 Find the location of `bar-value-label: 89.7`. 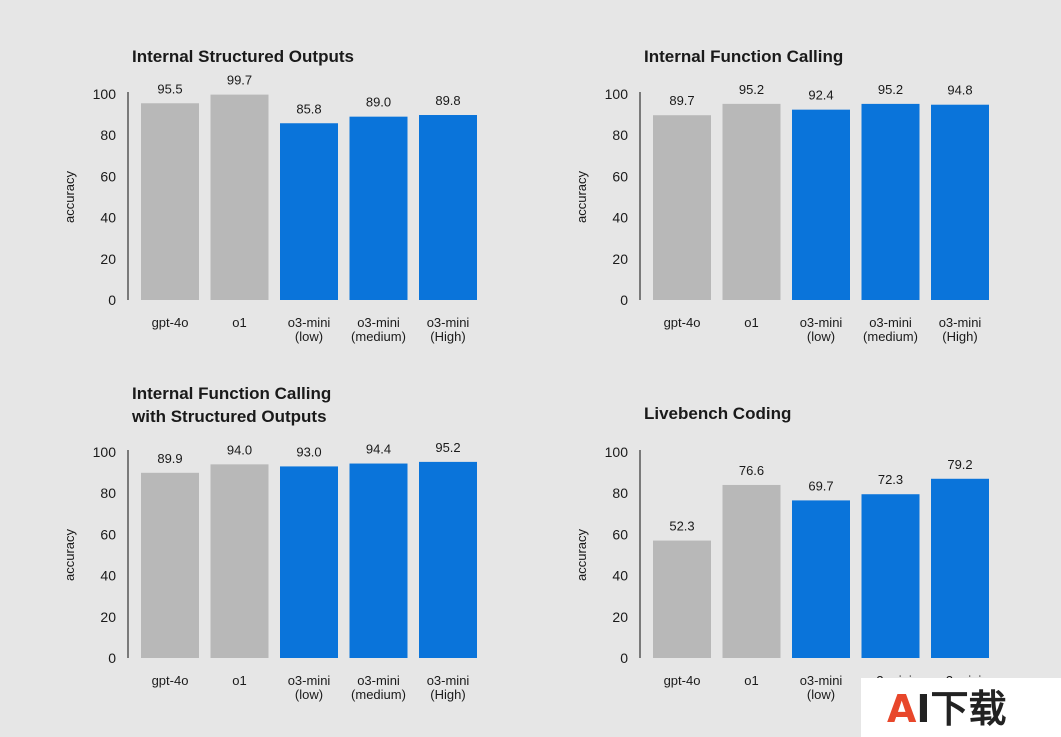

bar-value-label: 89.7 is located at coordinates (681, 100).